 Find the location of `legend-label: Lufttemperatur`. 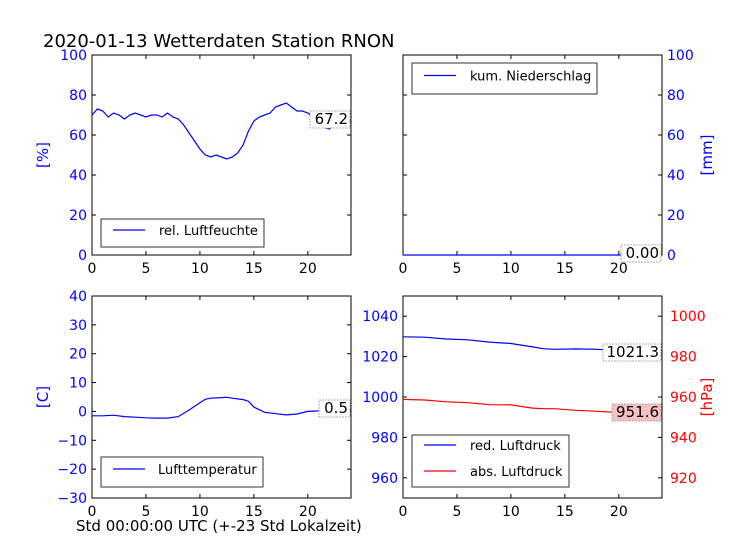

legend-label: Lufttemperatur is located at coordinates (207, 470).